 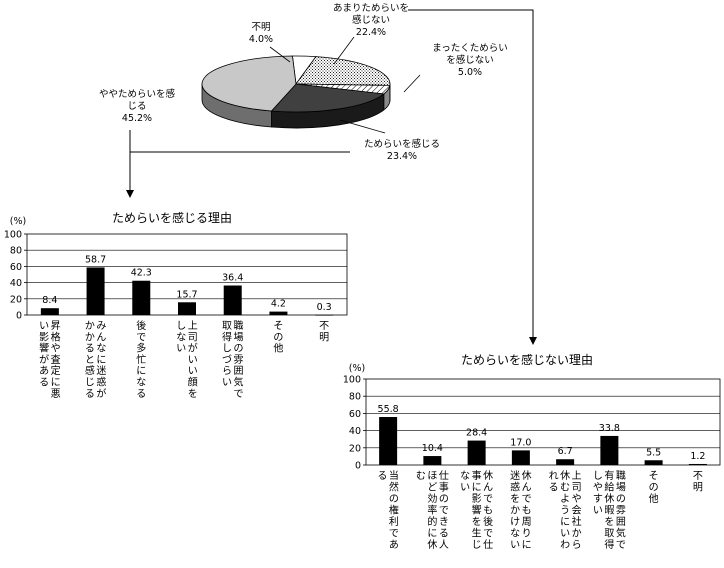 What do you see at coordinates (470, 60) in the screenshot?
I see `pie-not-at-all-label: を感じない` at bounding box center [470, 60].